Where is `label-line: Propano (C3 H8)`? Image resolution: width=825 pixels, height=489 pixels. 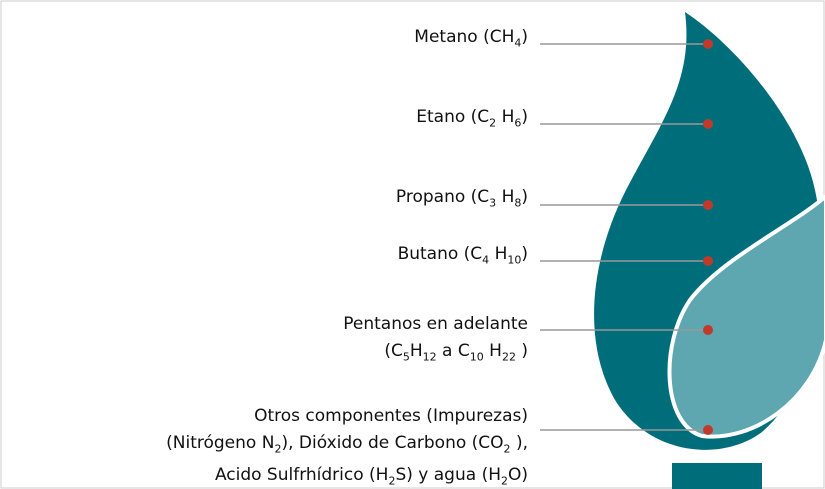
label-line: Propano (C3 H8) is located at coordinates (462, 200).